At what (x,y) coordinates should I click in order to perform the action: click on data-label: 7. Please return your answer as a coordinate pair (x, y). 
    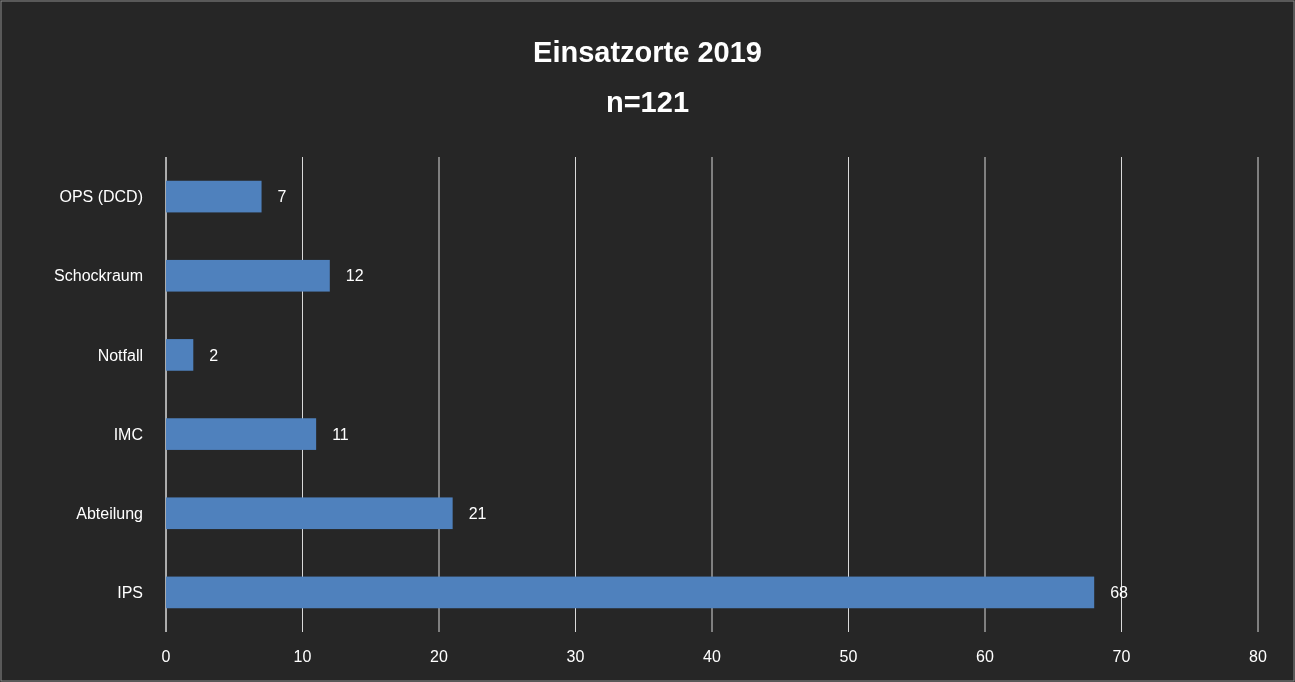
    Looking at the image, I should click on (282, 197).